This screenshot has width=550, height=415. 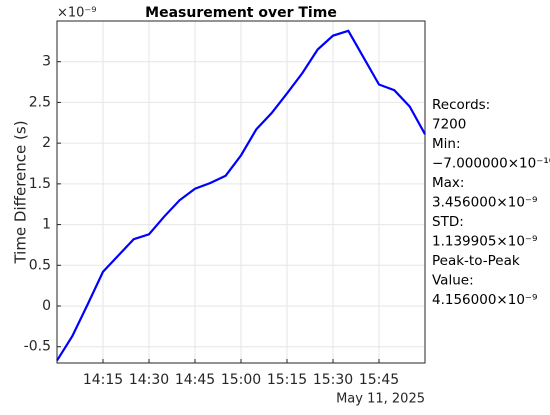 I want to click on x-tick-label: 14:15, so click(x=103, y=380).